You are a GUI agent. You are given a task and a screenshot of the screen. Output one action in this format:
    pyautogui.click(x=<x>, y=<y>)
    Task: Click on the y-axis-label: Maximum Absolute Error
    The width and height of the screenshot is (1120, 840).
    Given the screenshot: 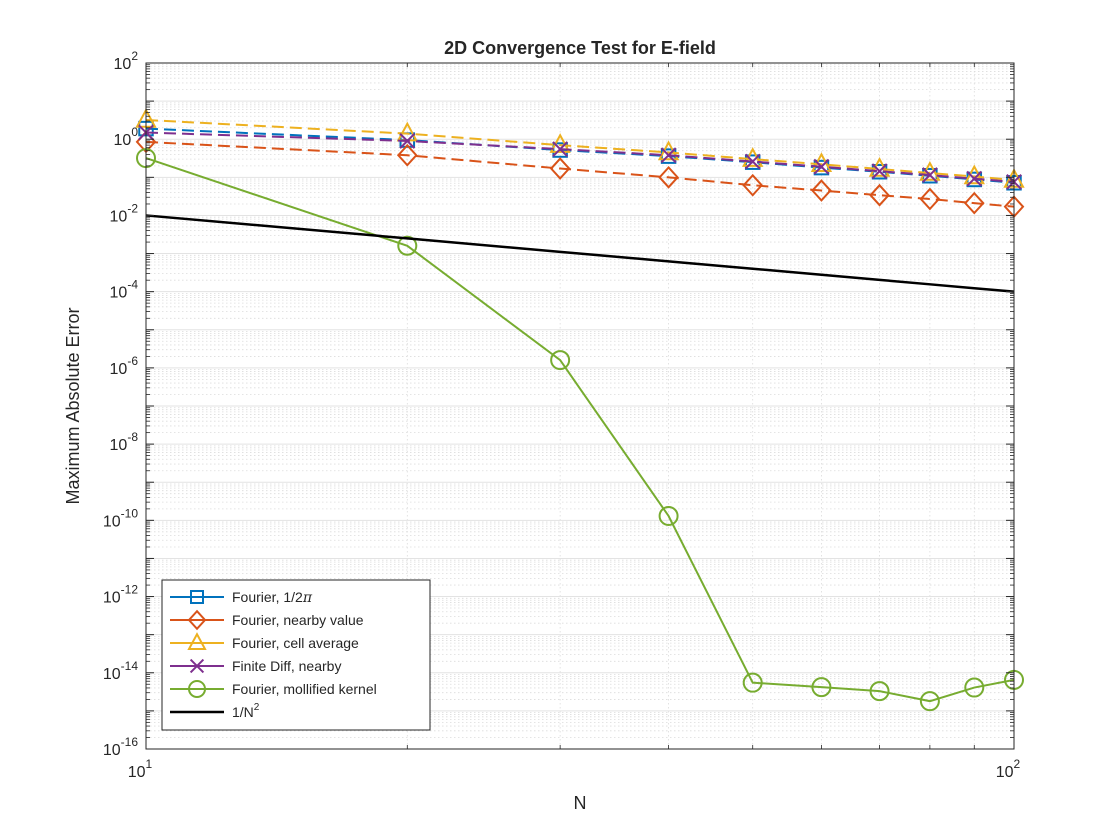 What is the action you would take?
    pyautogui.click(x=73, y=405)
    